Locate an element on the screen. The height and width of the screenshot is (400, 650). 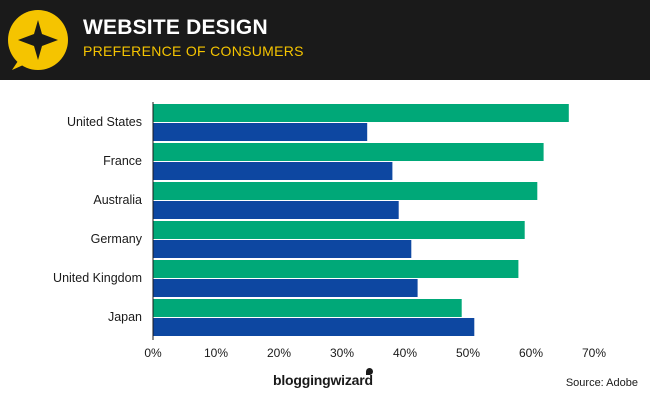
category-label: United States is located at coordinates (104, 122).